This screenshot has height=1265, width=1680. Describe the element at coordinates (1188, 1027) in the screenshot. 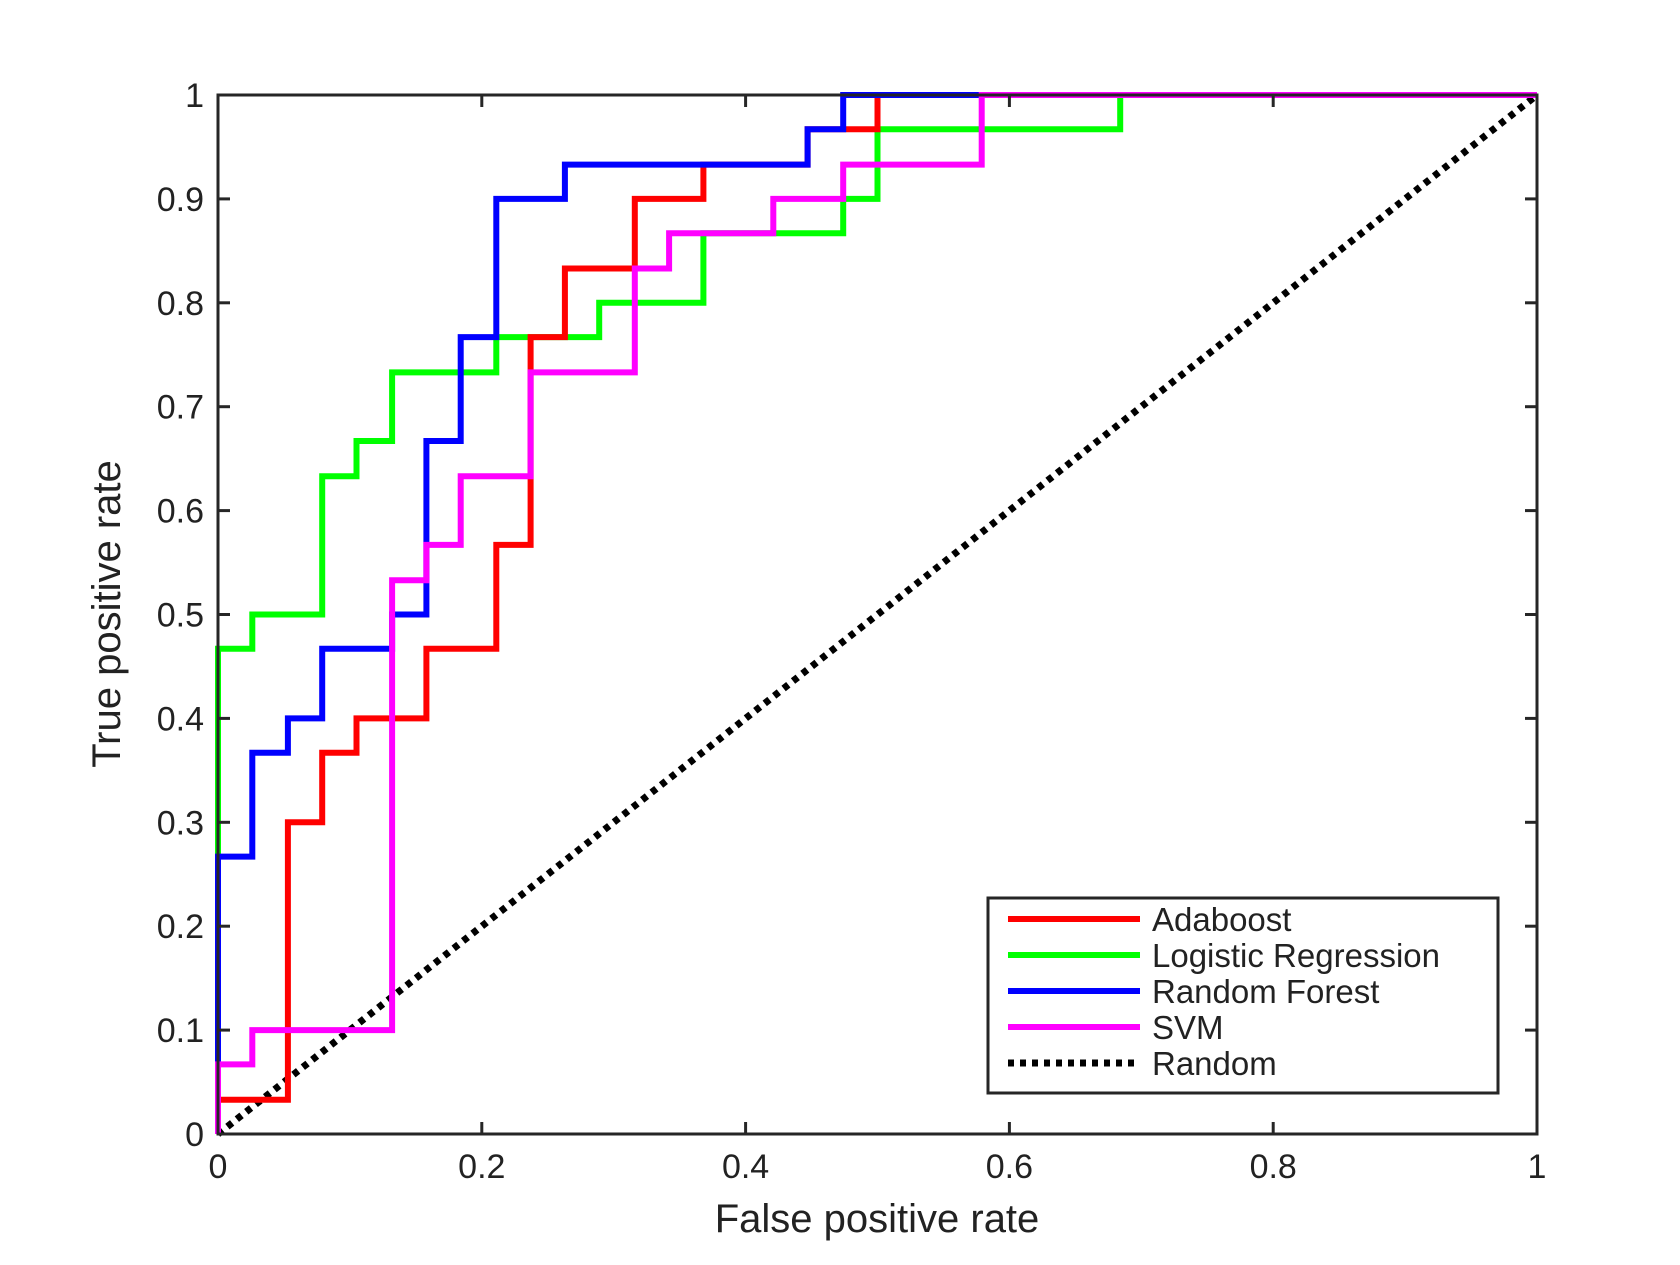

I see `legend-label-svm: SVM` at that location.